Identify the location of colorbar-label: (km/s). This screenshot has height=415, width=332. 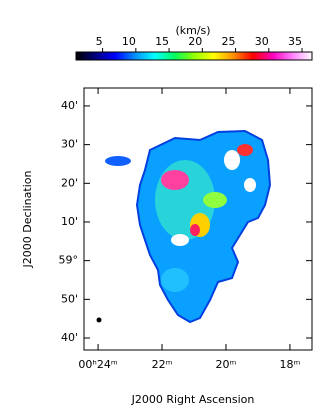
(192, 30).